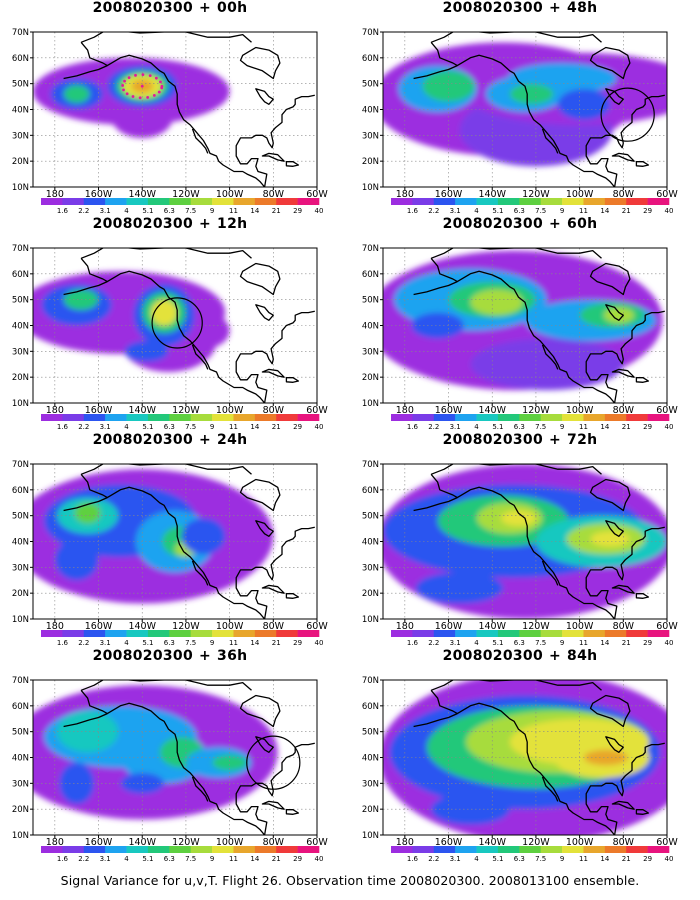 The height and width of the screenshot is (900, 700). I want to click on map-grid, so click(525, 325).